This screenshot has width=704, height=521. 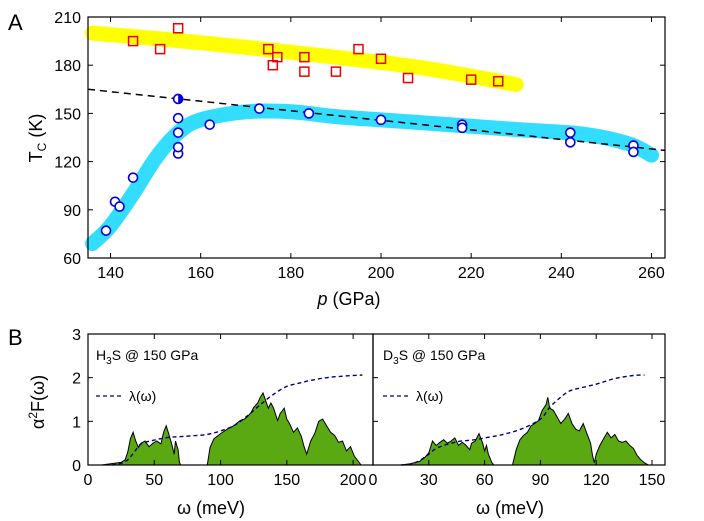 I want to click on plot-frame, so click(x=519, y=399).